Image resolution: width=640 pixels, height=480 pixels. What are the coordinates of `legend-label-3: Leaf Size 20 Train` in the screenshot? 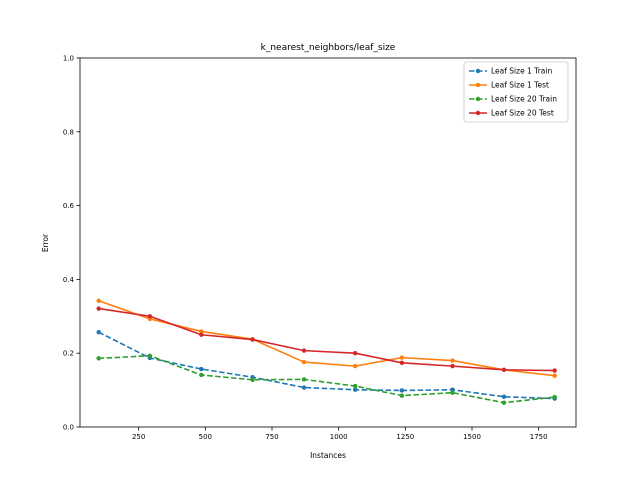 It's located at (524, 99).